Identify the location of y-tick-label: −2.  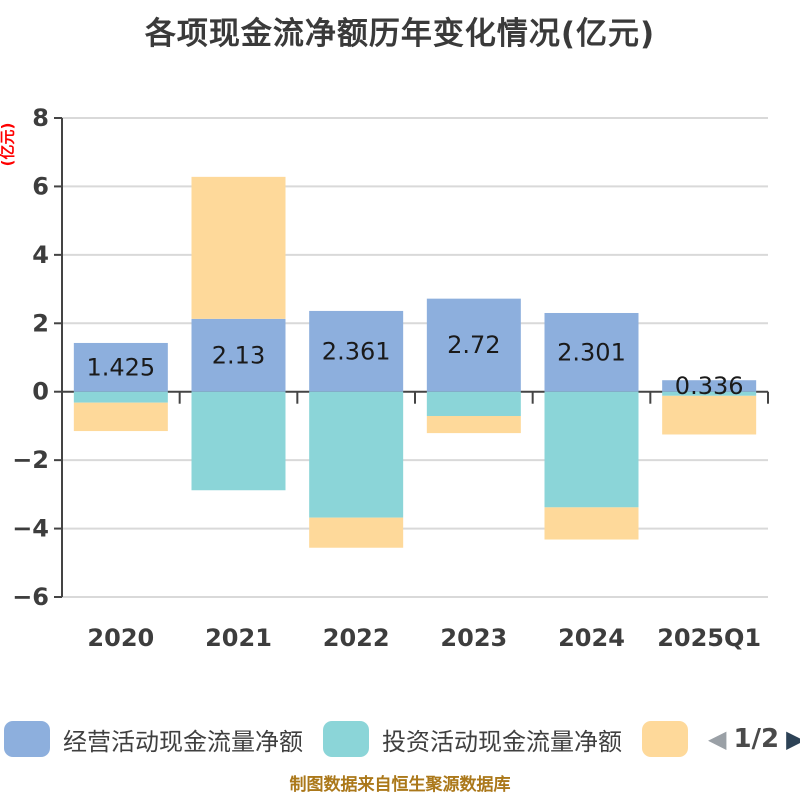
(30, 460).